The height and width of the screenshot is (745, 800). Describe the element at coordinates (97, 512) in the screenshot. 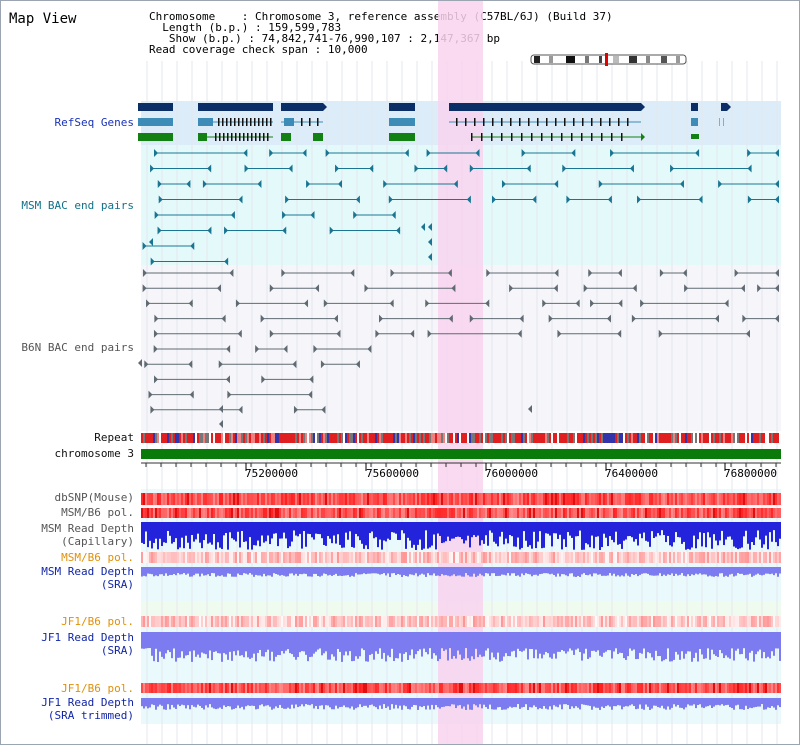

I see `track-label-msm-b6-pol-1: MSM/B6 pol.` at that location.